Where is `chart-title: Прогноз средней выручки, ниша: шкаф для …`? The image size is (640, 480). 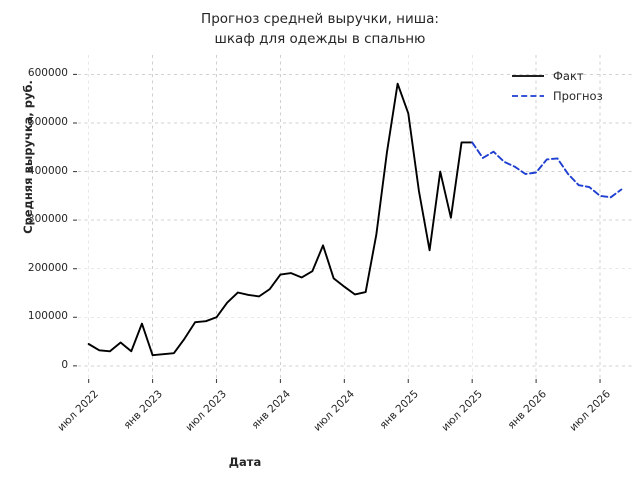
chart-title: Прогноз средней выручки, ниша: шкаф для … is located at coordinates (320, 29).